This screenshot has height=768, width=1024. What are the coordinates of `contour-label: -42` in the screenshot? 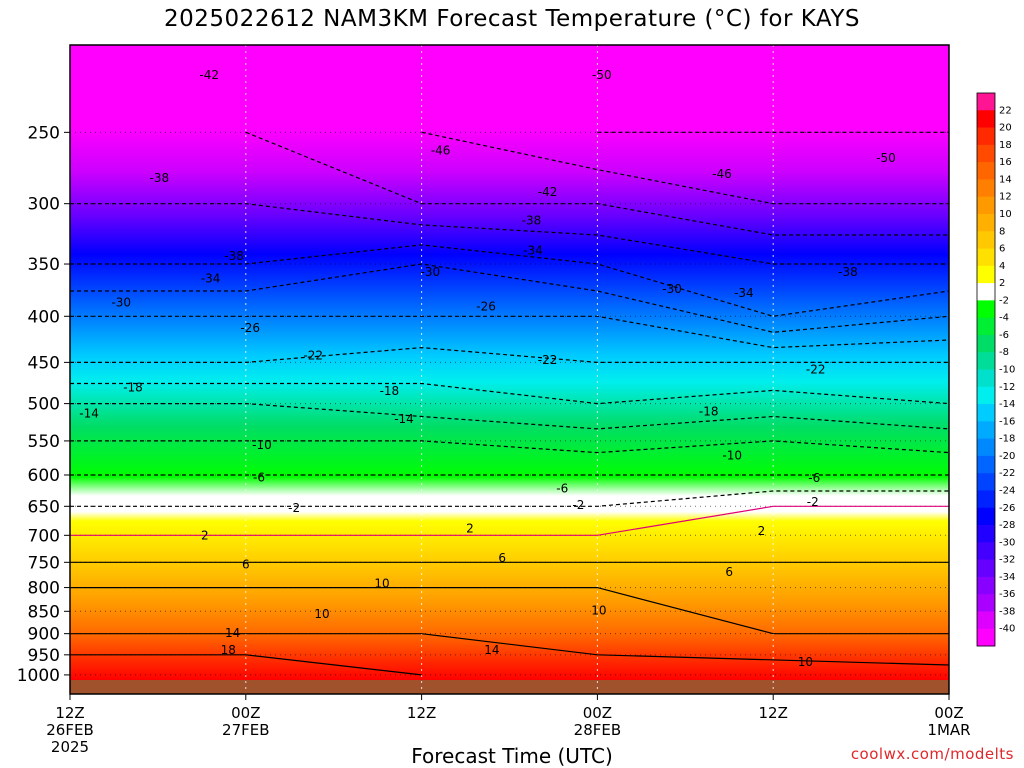 It's located at (548, 192).